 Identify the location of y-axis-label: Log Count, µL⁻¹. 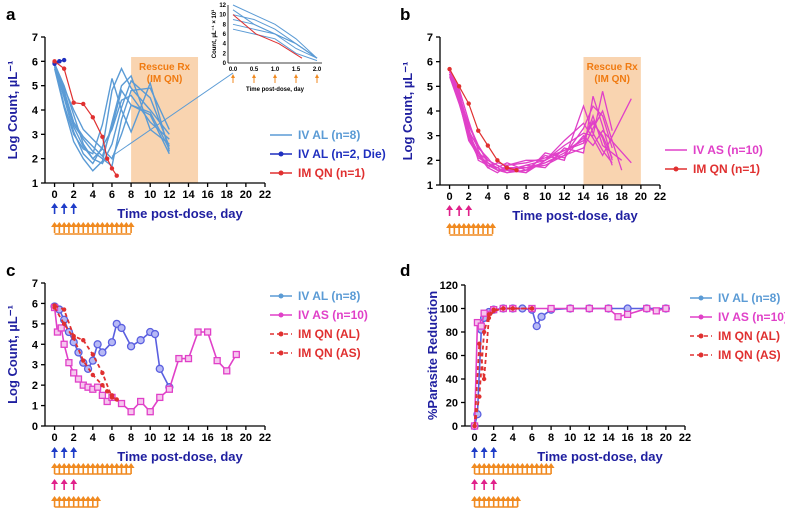
(12, 354).